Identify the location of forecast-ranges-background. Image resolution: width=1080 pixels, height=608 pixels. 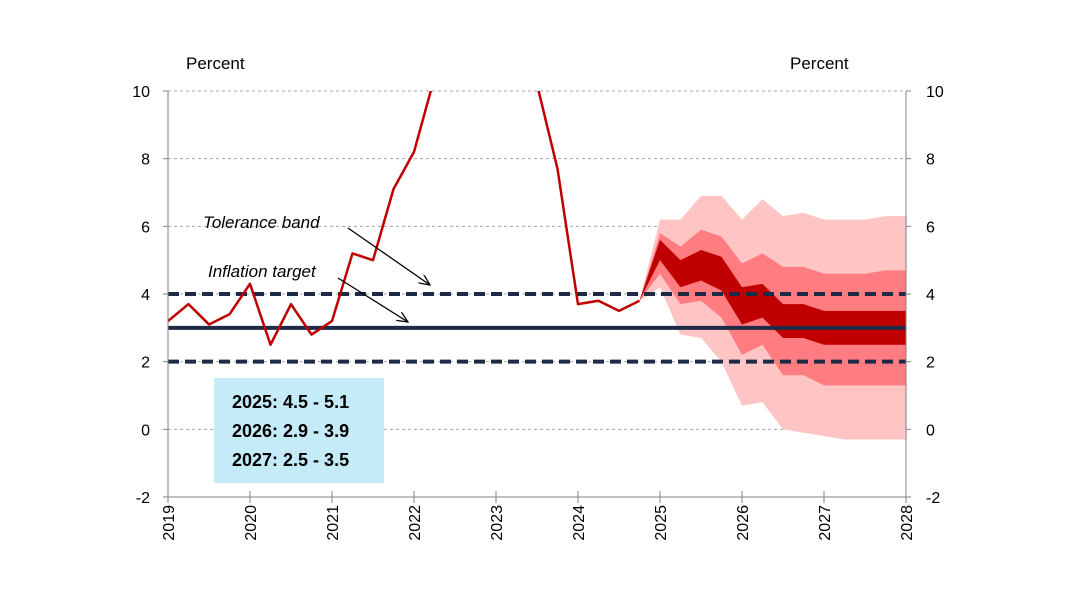
(299, 430).